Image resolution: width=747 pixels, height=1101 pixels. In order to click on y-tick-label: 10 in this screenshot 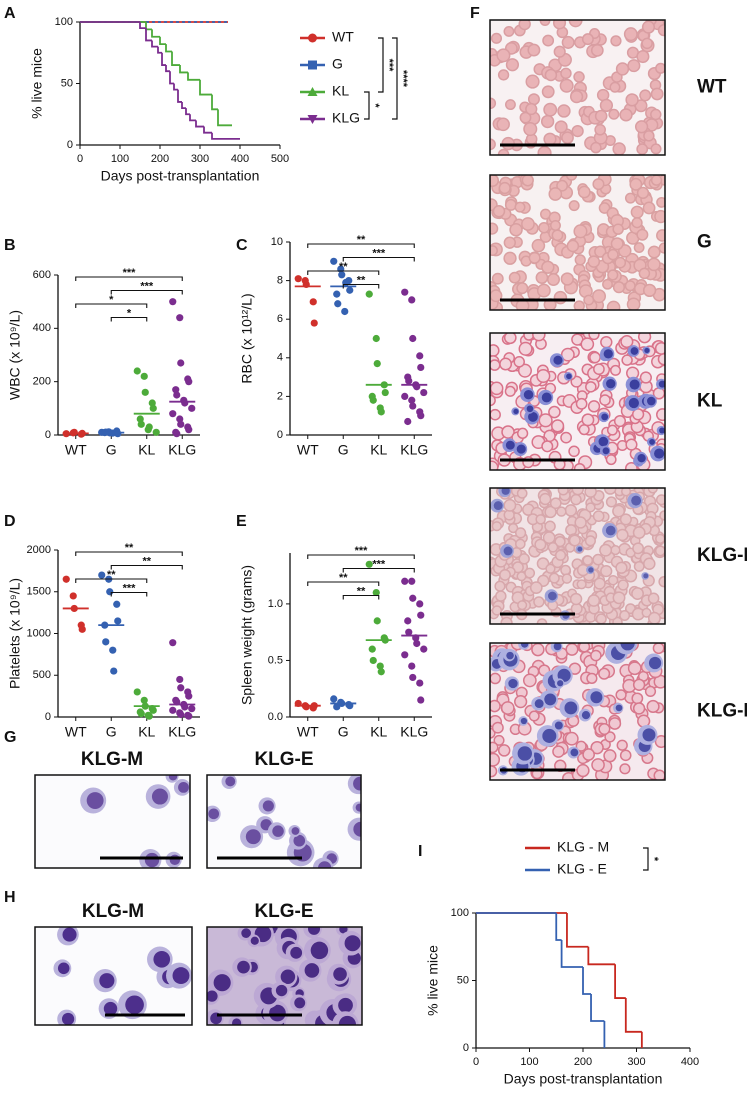, I will do `click(277, 242)`.